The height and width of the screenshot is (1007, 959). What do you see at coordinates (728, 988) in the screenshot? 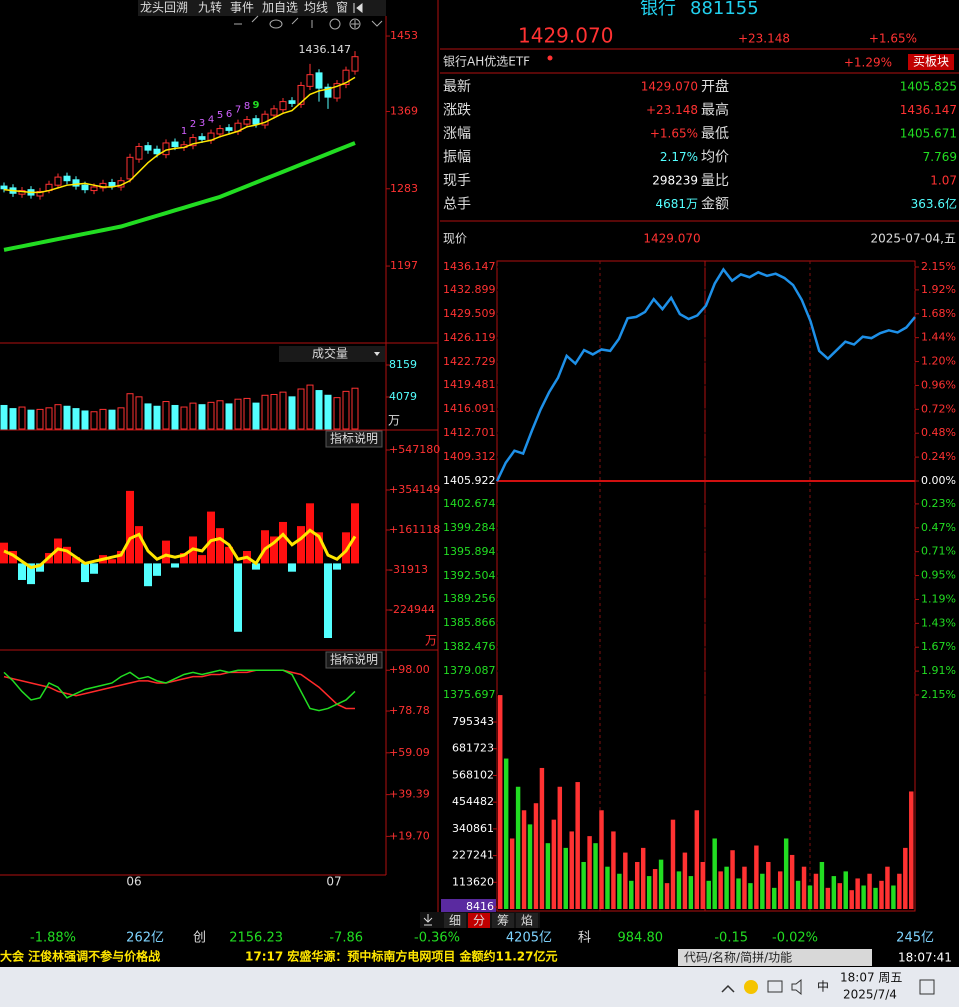
I see `tray-arrow` at bounding box center [728, 988].